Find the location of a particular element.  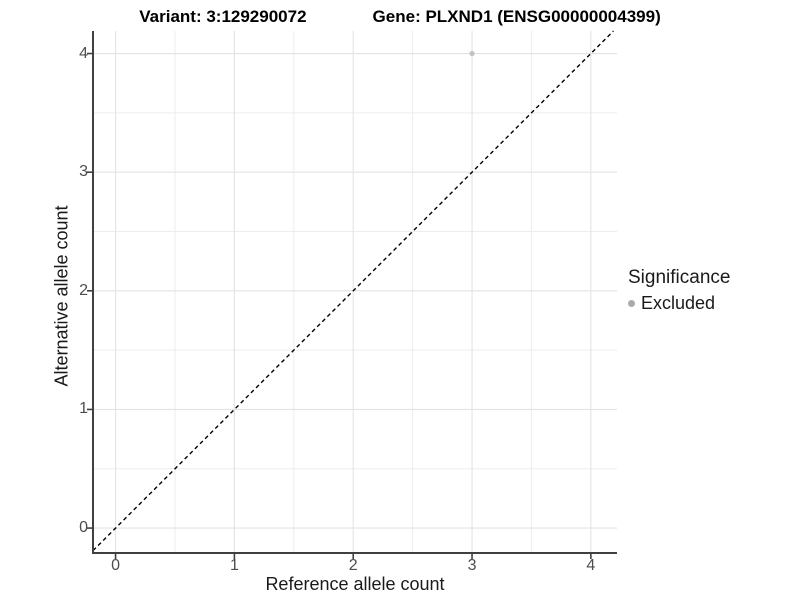

legend-title: Significance is located at coordinates (679, 277).